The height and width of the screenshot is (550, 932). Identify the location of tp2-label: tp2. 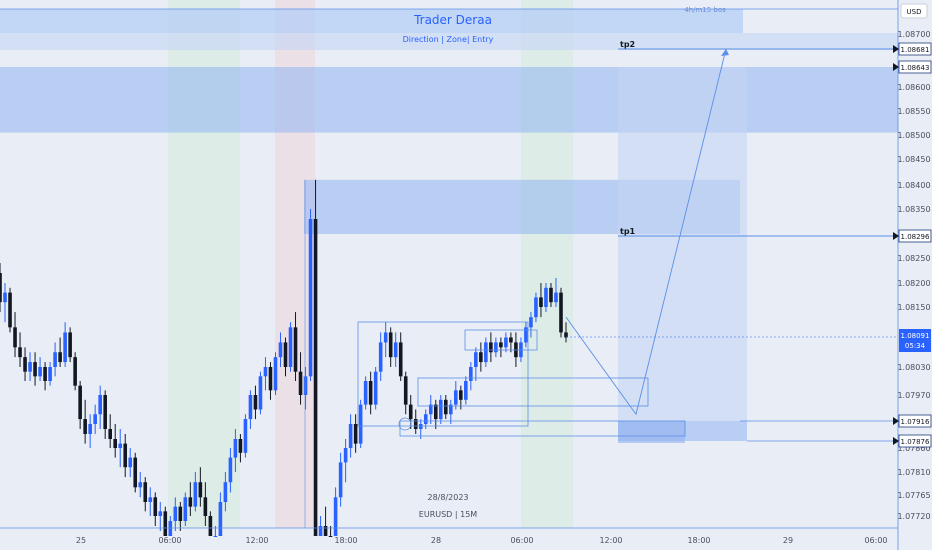
(627, 44).